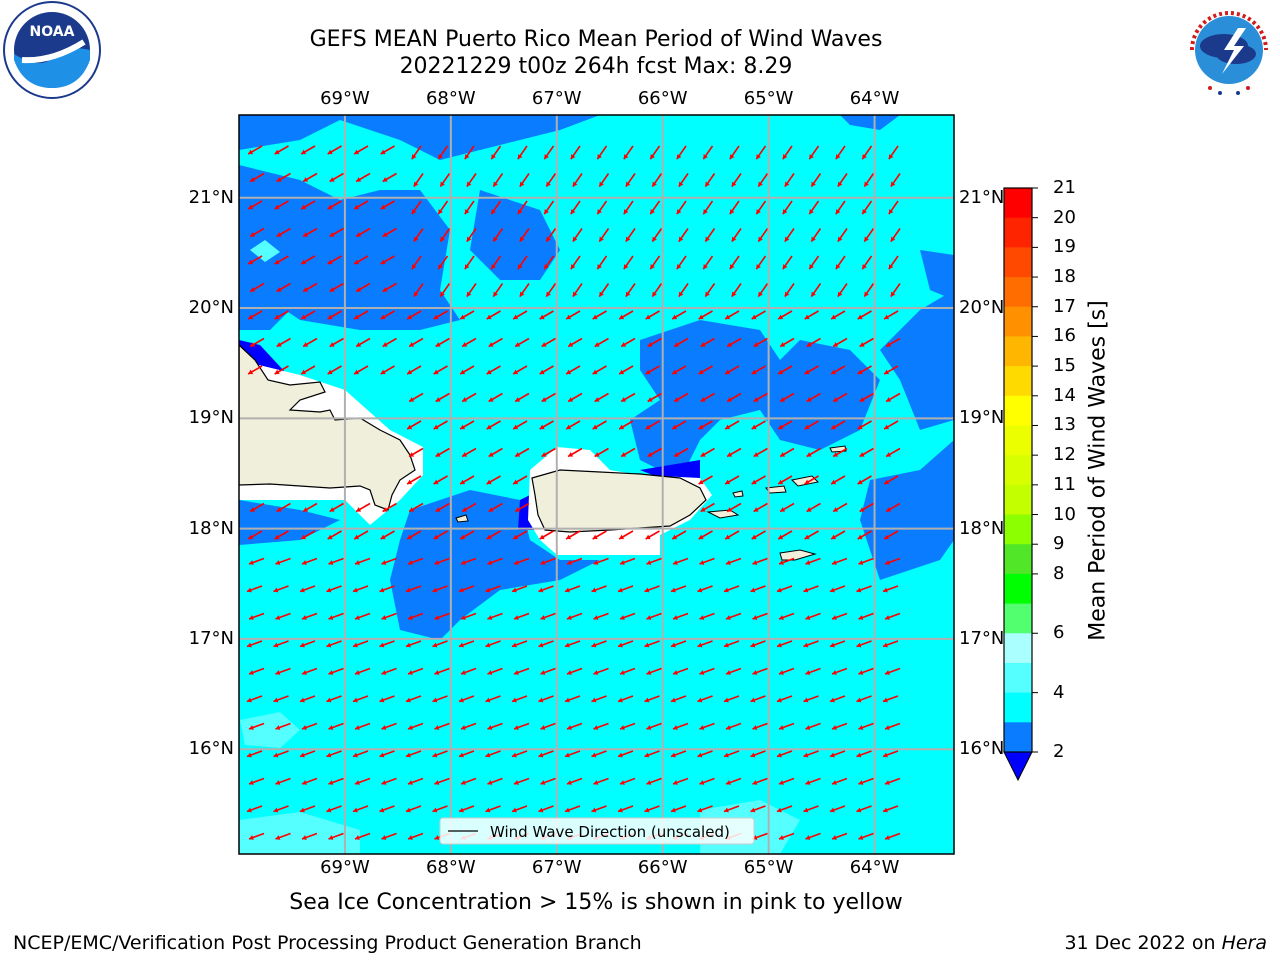 The height and width of the screenshot is (960, 1280). Describe the element at coordinates (1020, 484) in the screenshot. I see `colorbar` at that location.